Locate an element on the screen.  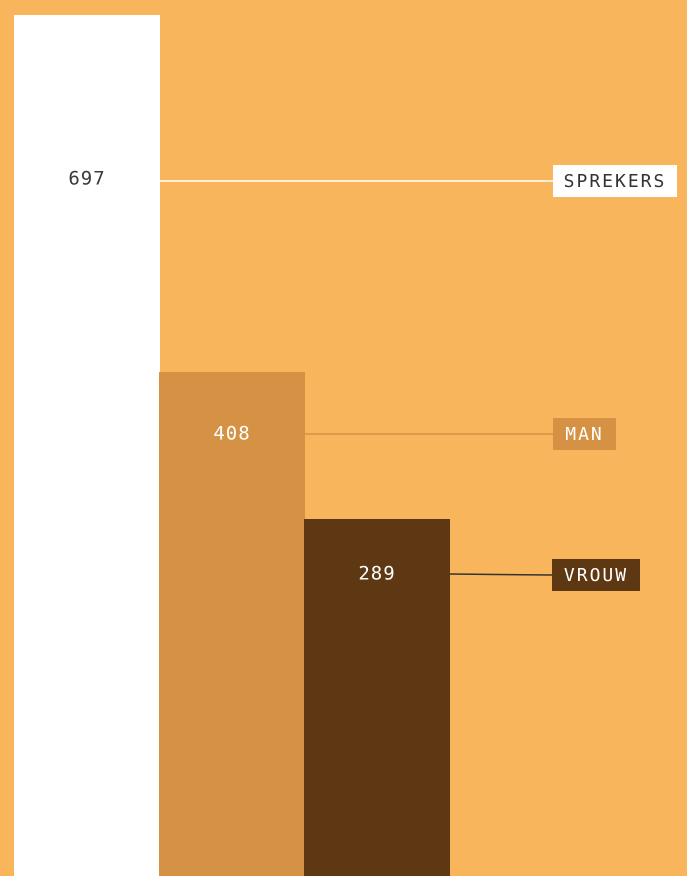
tag-man: MAN is located at coordinates (584, 434).